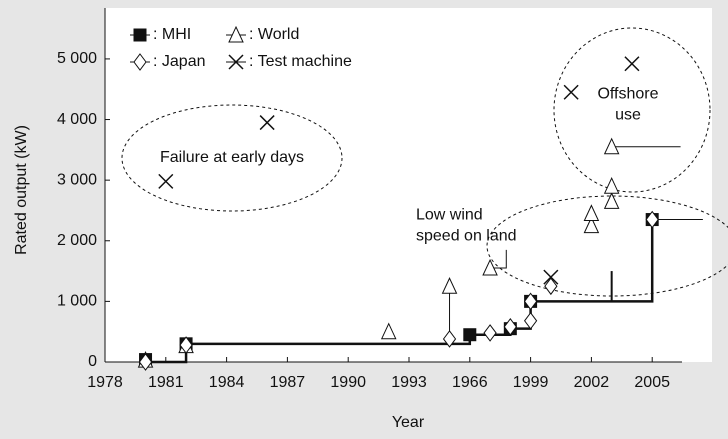 This screenshot has height=439, width=728. Describe the element at coordinates (77, 179) in the screenshot. I see `y-tick-label: 3 000` at that location.